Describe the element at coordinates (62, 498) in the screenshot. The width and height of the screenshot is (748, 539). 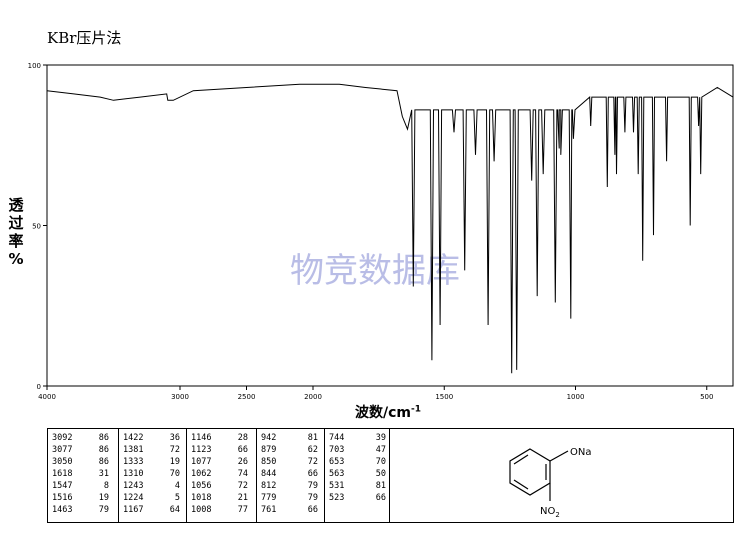
I see `peak-wavenumber: 1516` at that location.